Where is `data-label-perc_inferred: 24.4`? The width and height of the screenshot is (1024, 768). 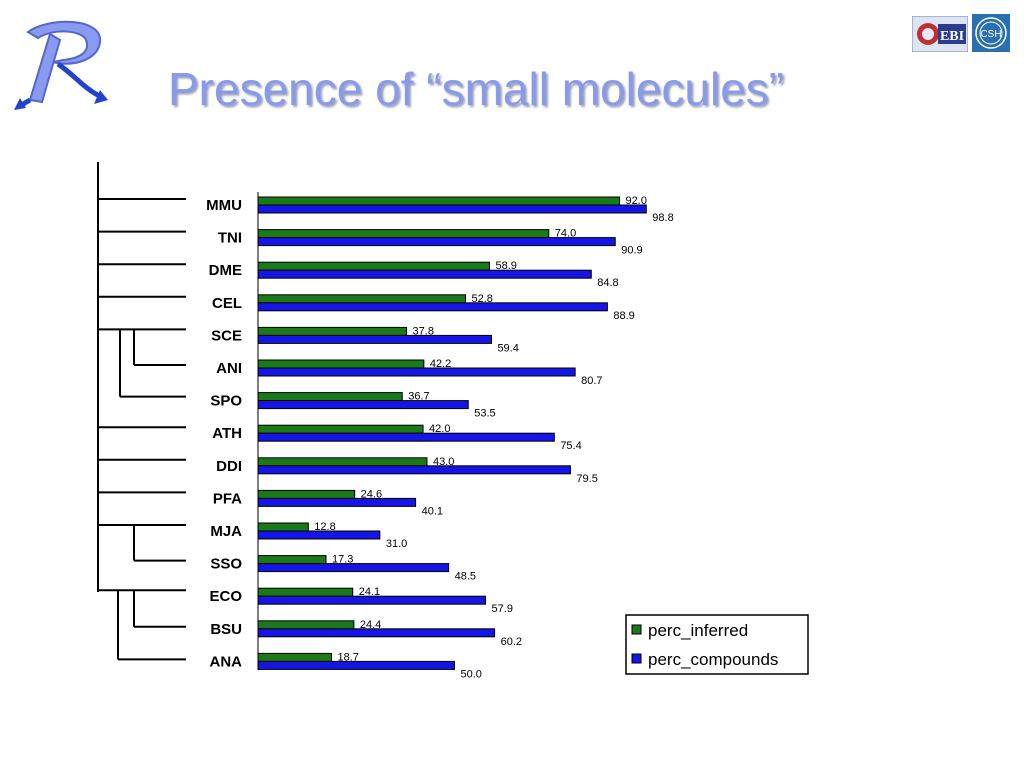
data-label-perc_inferred: 24.4 is located at coordinates (370, 625).